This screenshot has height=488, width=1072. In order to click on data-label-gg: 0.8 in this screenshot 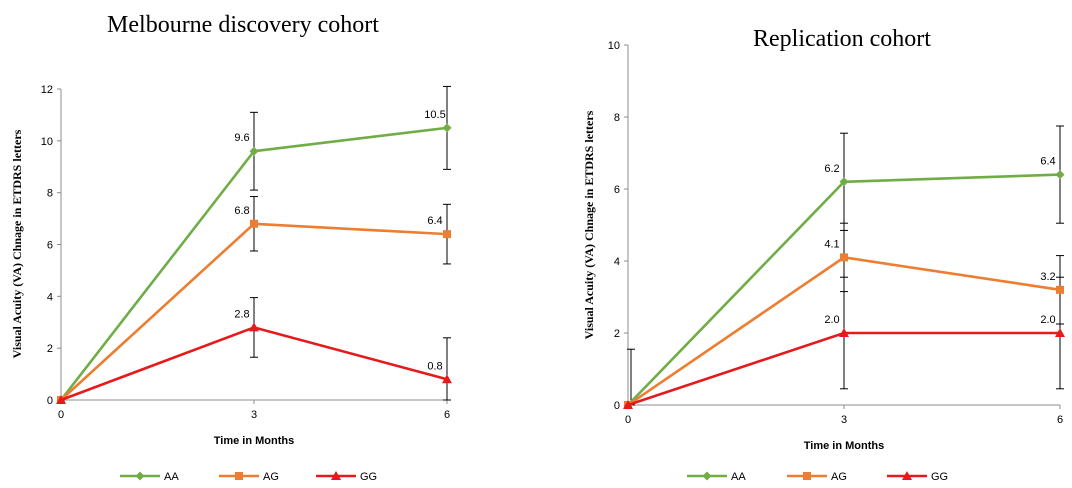, I will do `click(434, 366)`.